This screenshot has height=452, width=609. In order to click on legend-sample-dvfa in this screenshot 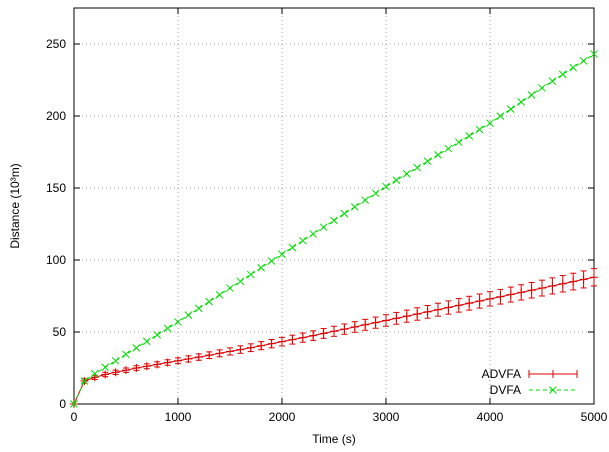, I will do `click(553, 390)`.